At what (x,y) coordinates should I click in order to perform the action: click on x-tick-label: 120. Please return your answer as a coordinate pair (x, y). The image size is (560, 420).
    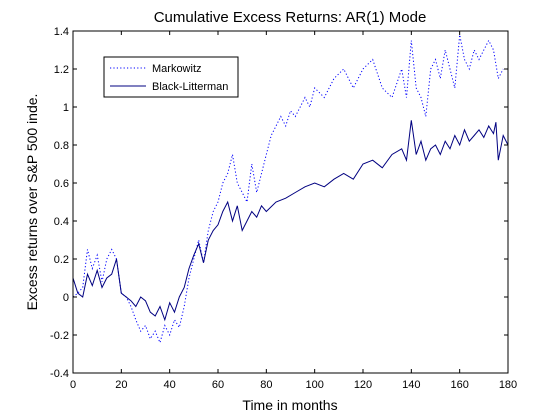
    Looking at the image, I should click on (363, 385).